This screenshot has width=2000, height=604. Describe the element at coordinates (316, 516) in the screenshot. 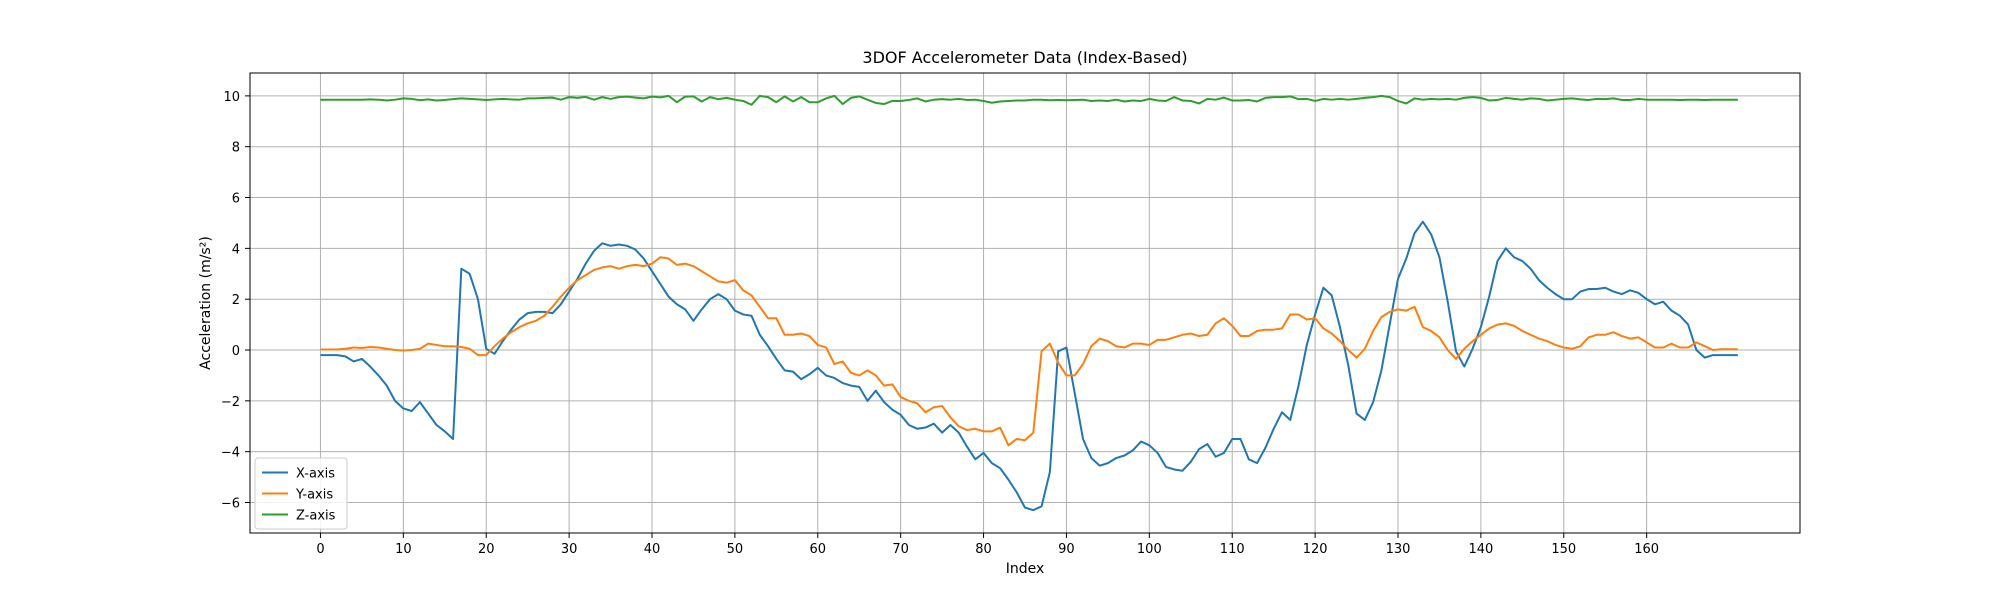

I see `legend-label: Z-axis` at that location.